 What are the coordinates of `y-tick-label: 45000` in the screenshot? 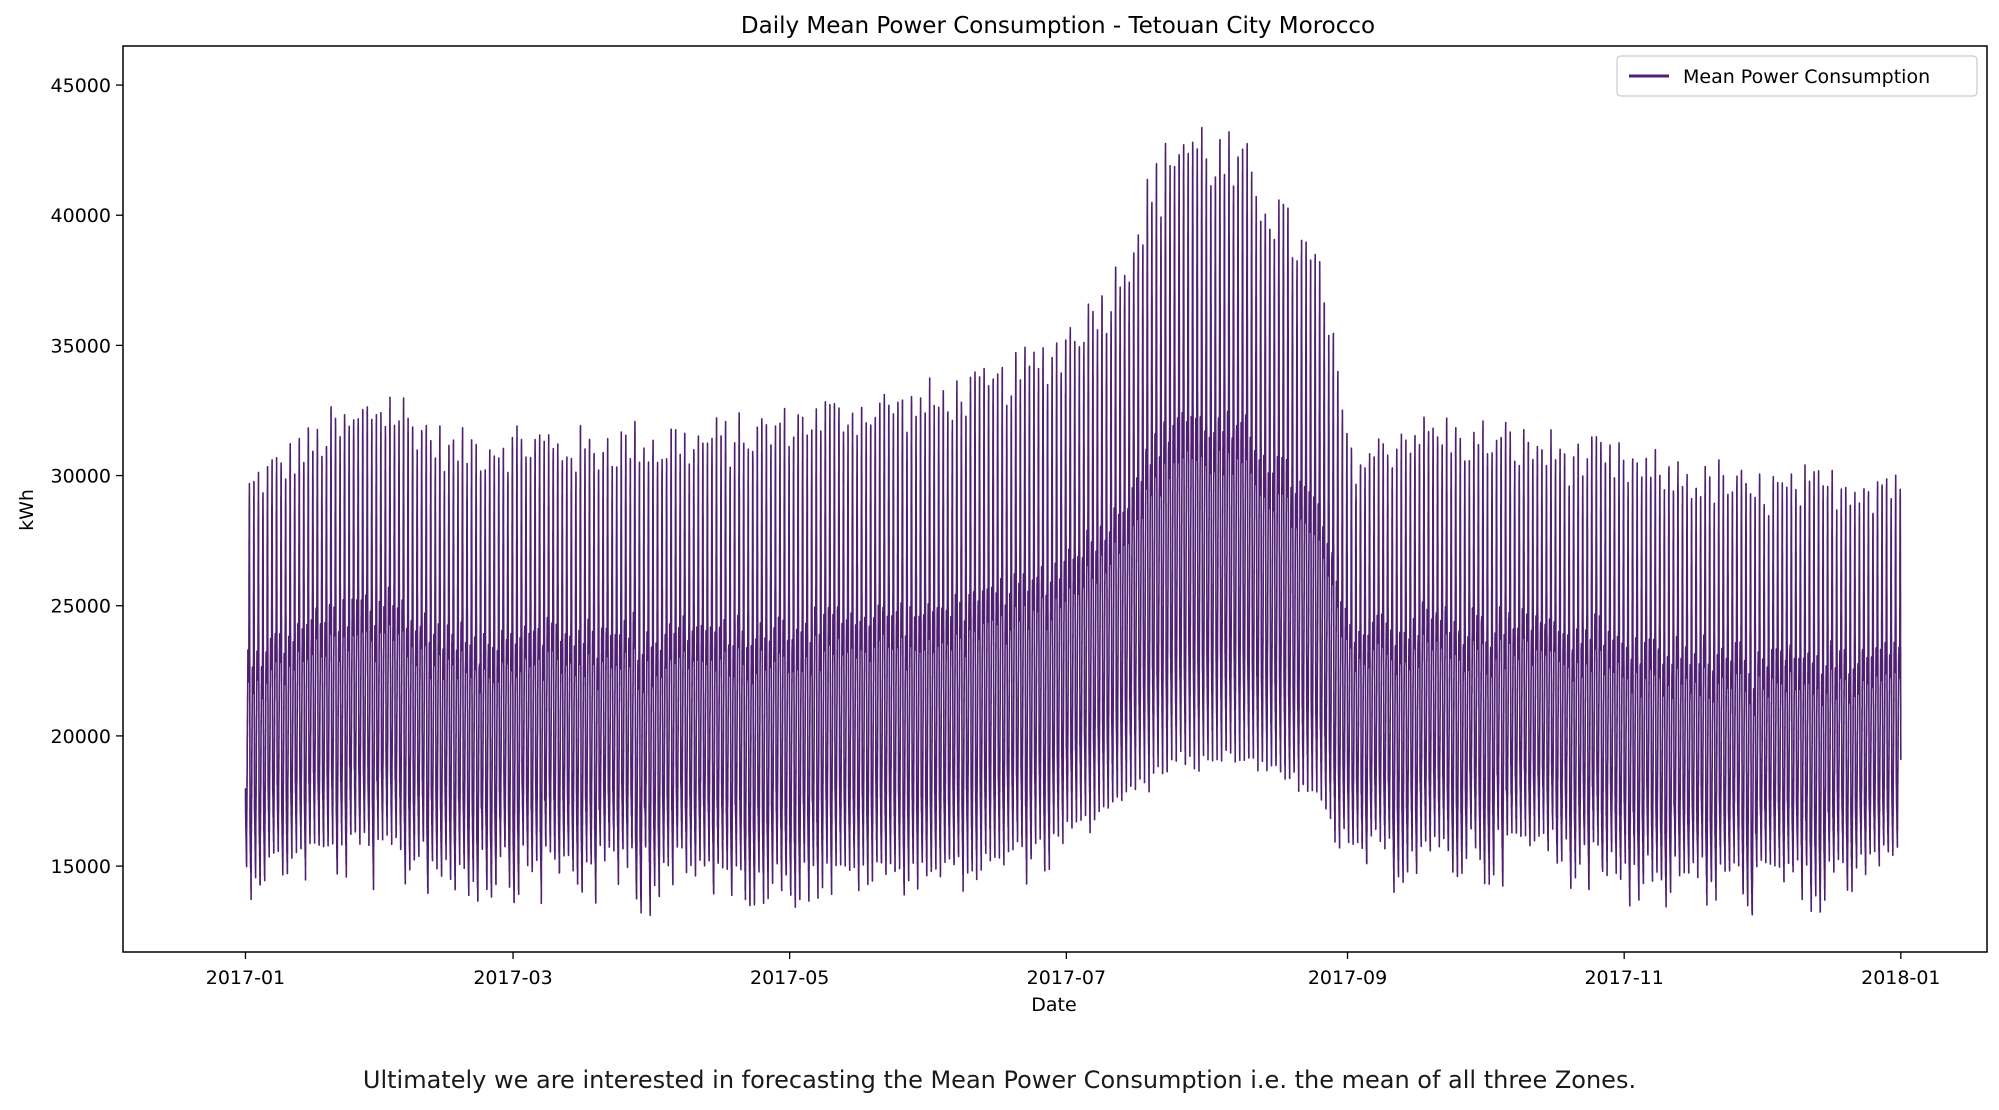 It's located at (81, 86).